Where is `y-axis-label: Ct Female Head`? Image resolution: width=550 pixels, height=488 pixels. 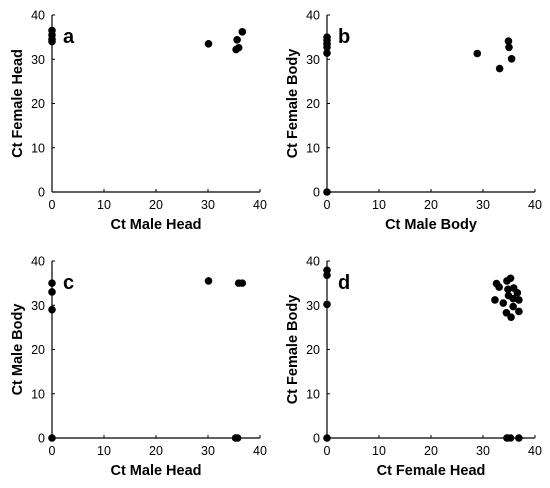
y-axis-label: Ct Female Head is located at coordinates (18, 103).